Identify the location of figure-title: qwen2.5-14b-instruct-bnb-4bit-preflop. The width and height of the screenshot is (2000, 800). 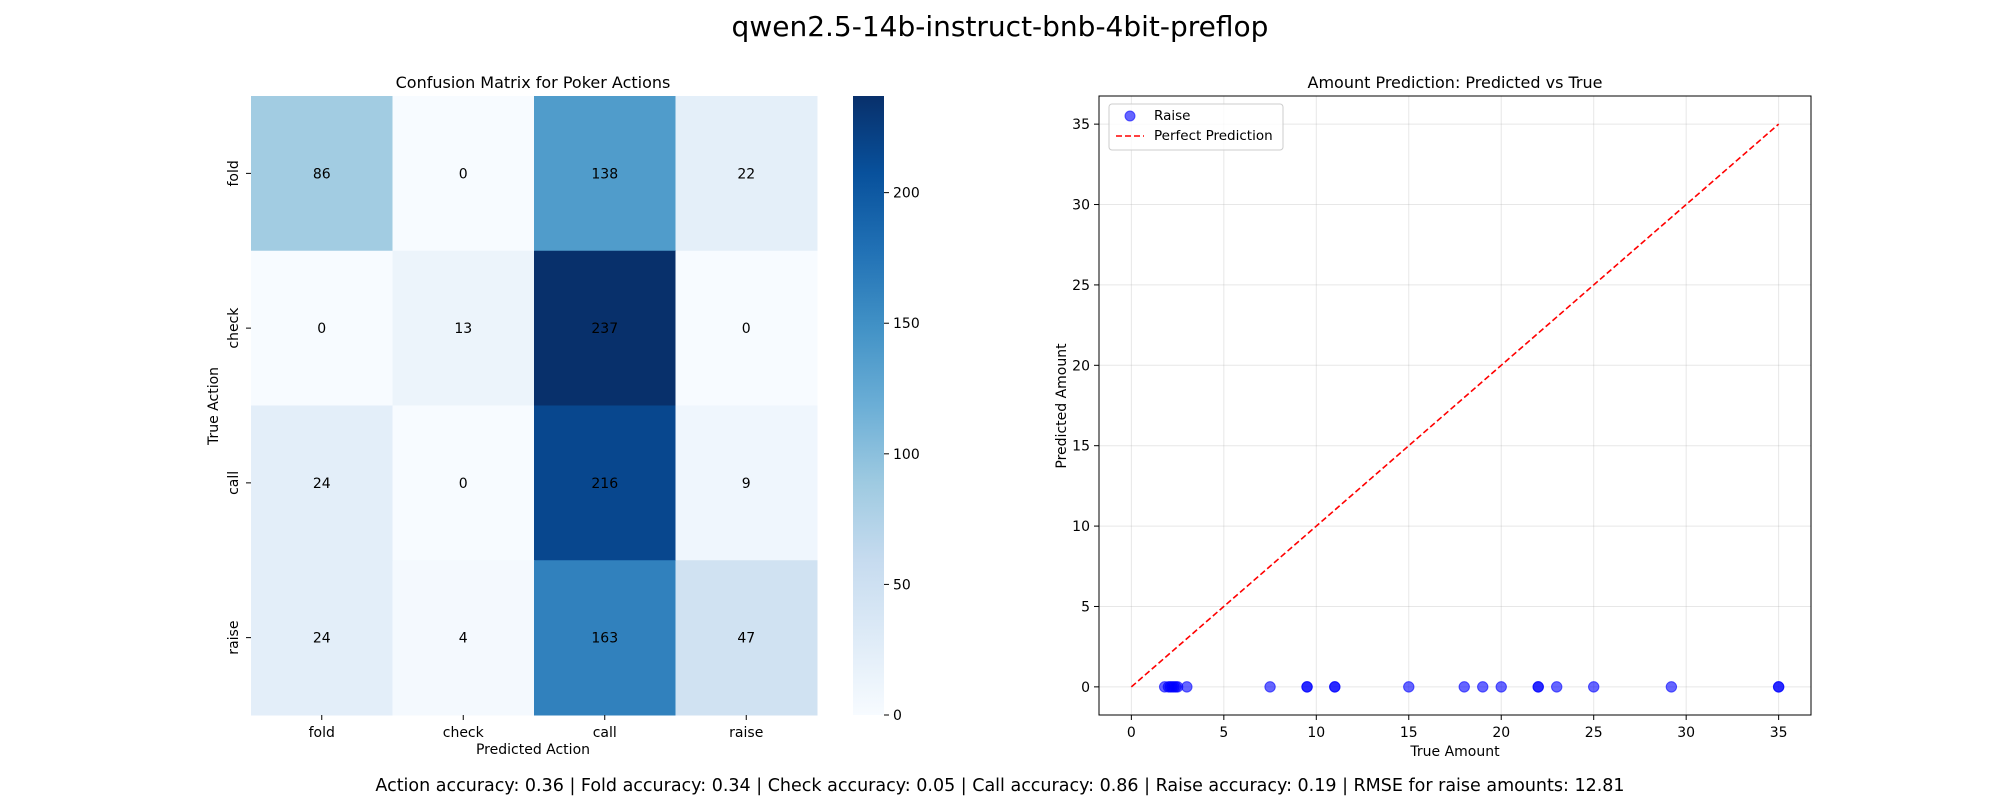
(1000, 26).